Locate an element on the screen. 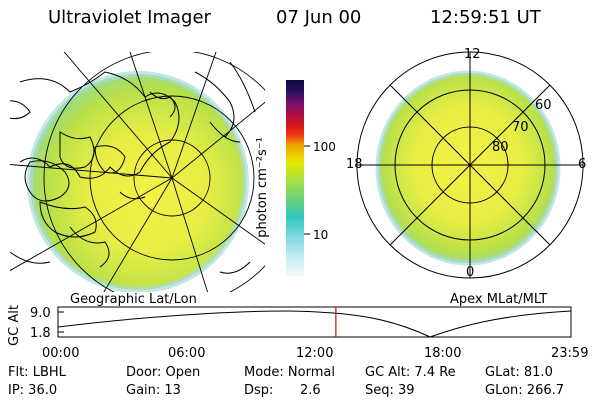  status-gc-alt: GC Alt: 7.4 Re is located at coordinates (410, 372).